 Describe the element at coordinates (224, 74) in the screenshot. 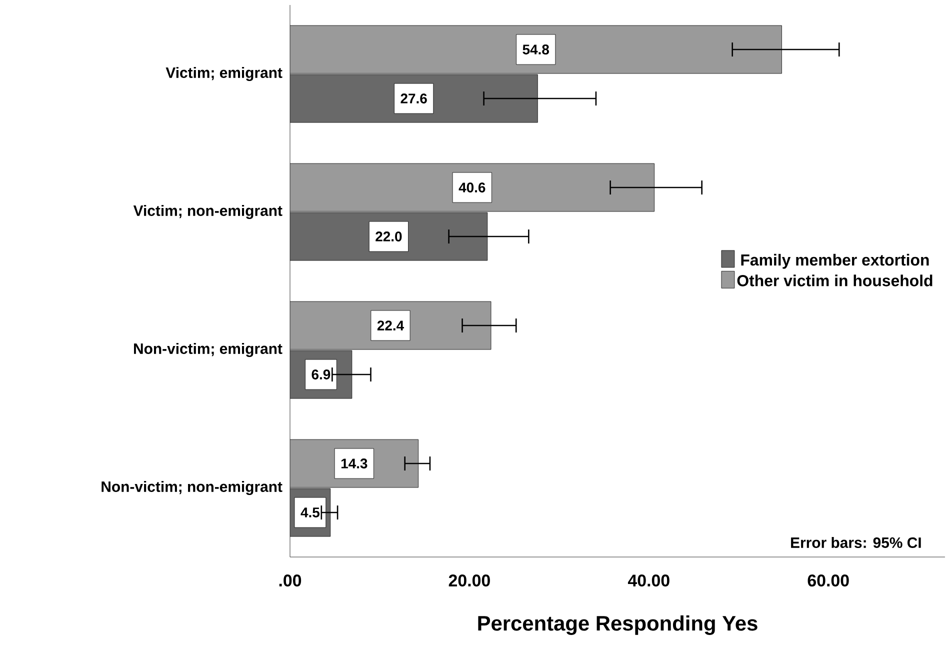

I see `y-tick-label: Victim; emigrant` at that location.